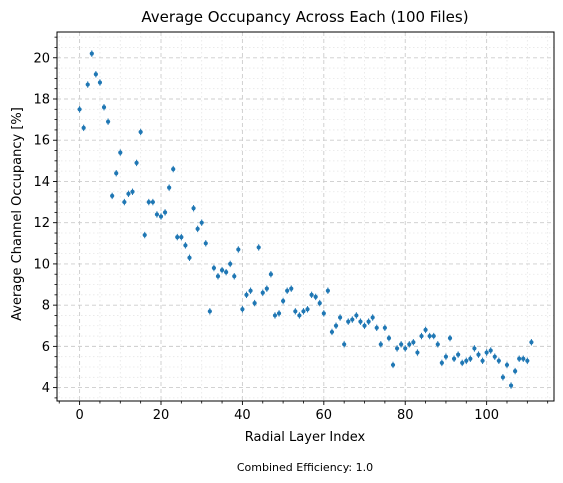 The image size is (563, 483). I want to click on combined-efficiency-note: Combined Efficiency: 1.0, so click(305, 467).